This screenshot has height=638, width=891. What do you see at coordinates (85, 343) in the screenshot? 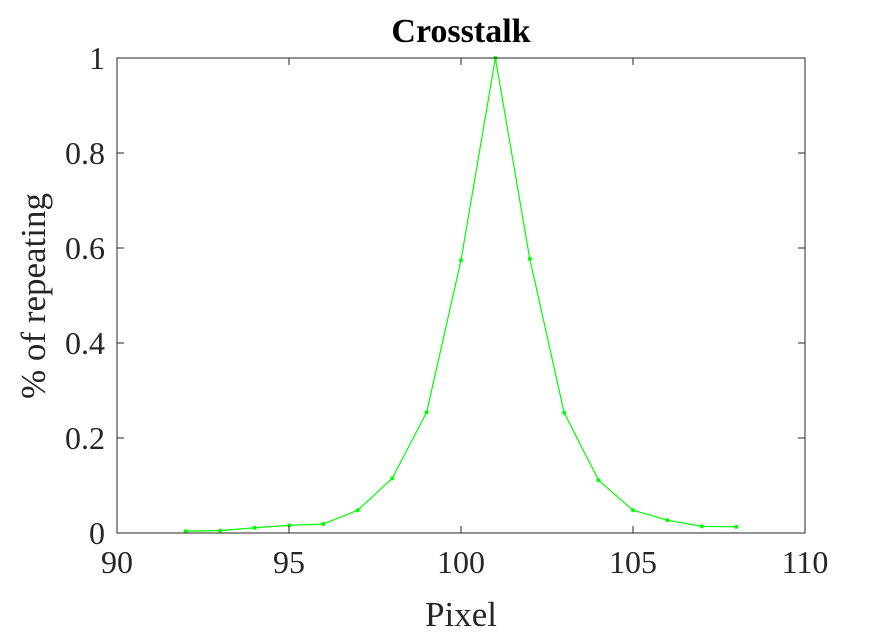
I see `y-tick-label: 0.4` at bounding box center [85, 343].